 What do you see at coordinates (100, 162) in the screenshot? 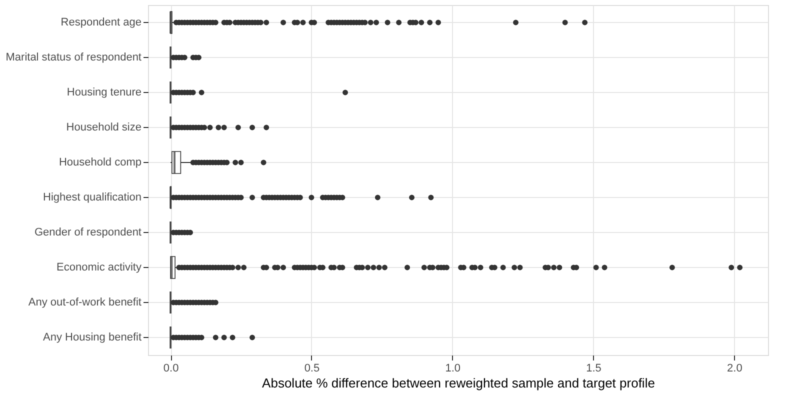
I see `y-tick-label: Household comp` at bounding box center [100, 162].